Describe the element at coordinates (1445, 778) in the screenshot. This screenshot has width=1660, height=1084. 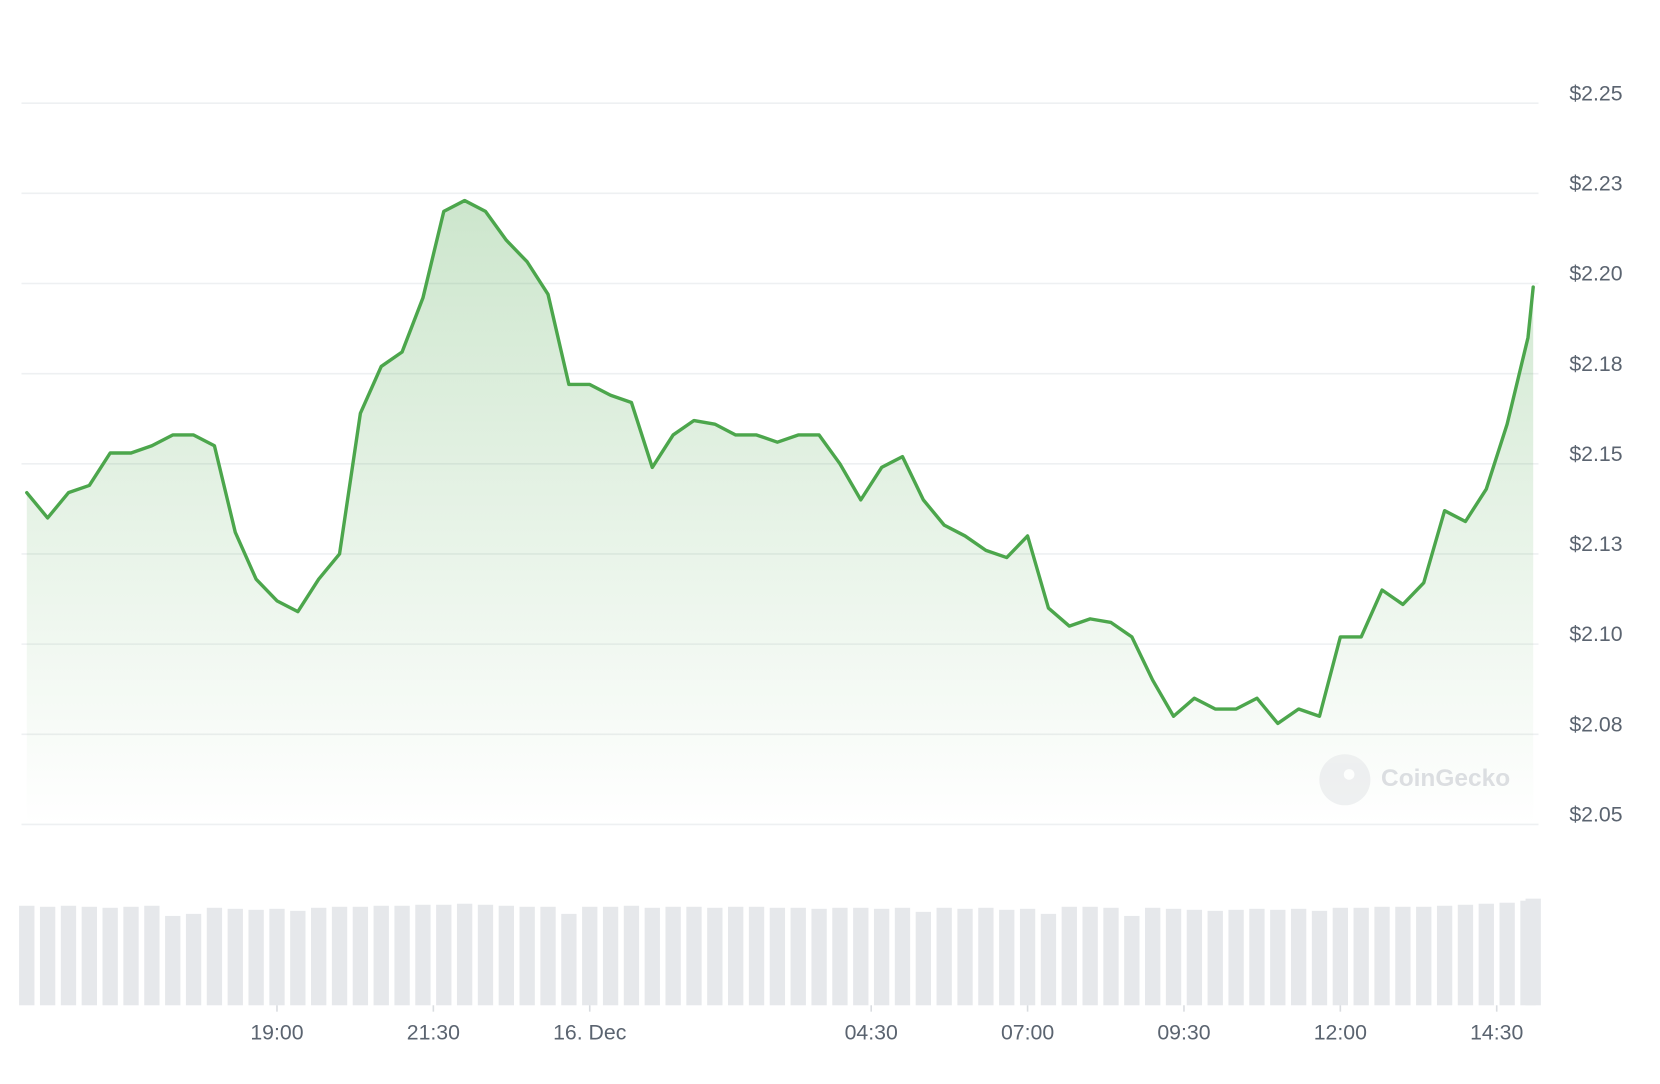
I see `watermark-text: CoinGecko` at that location.